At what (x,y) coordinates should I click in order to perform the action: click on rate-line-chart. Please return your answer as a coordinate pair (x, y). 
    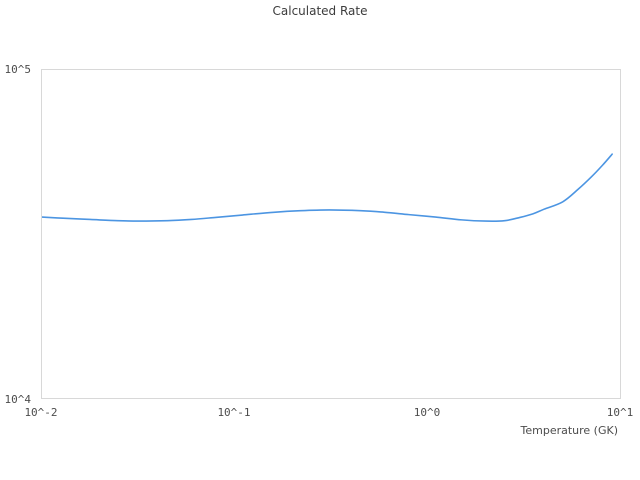
    Looking at the image, I should click on (327, 187).